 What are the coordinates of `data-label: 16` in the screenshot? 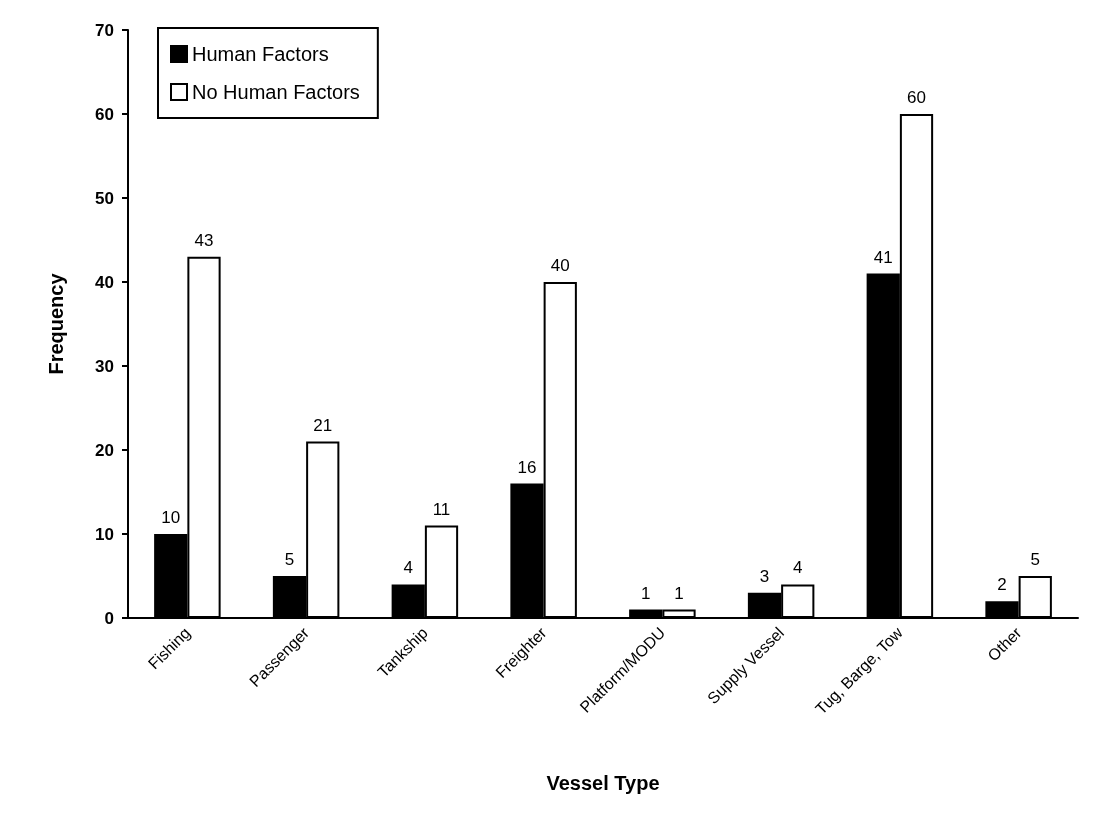 It's located at (527, 467).